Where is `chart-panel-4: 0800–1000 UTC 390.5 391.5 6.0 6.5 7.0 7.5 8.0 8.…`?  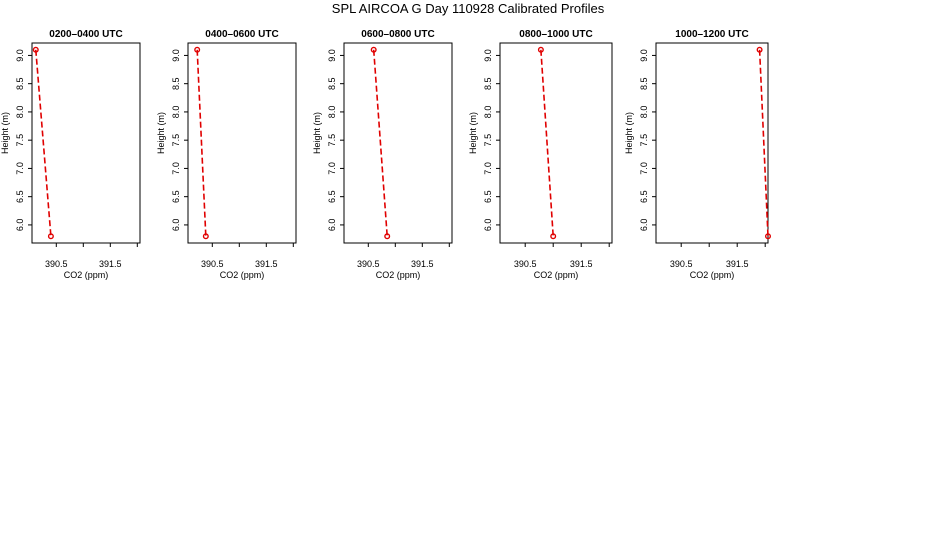 chart-panel-4: 0800–1000 UTC 390.5 391.5 6.0 6.5 7.0 7.5 8.0 8.… is located at coordinates (540, 154).